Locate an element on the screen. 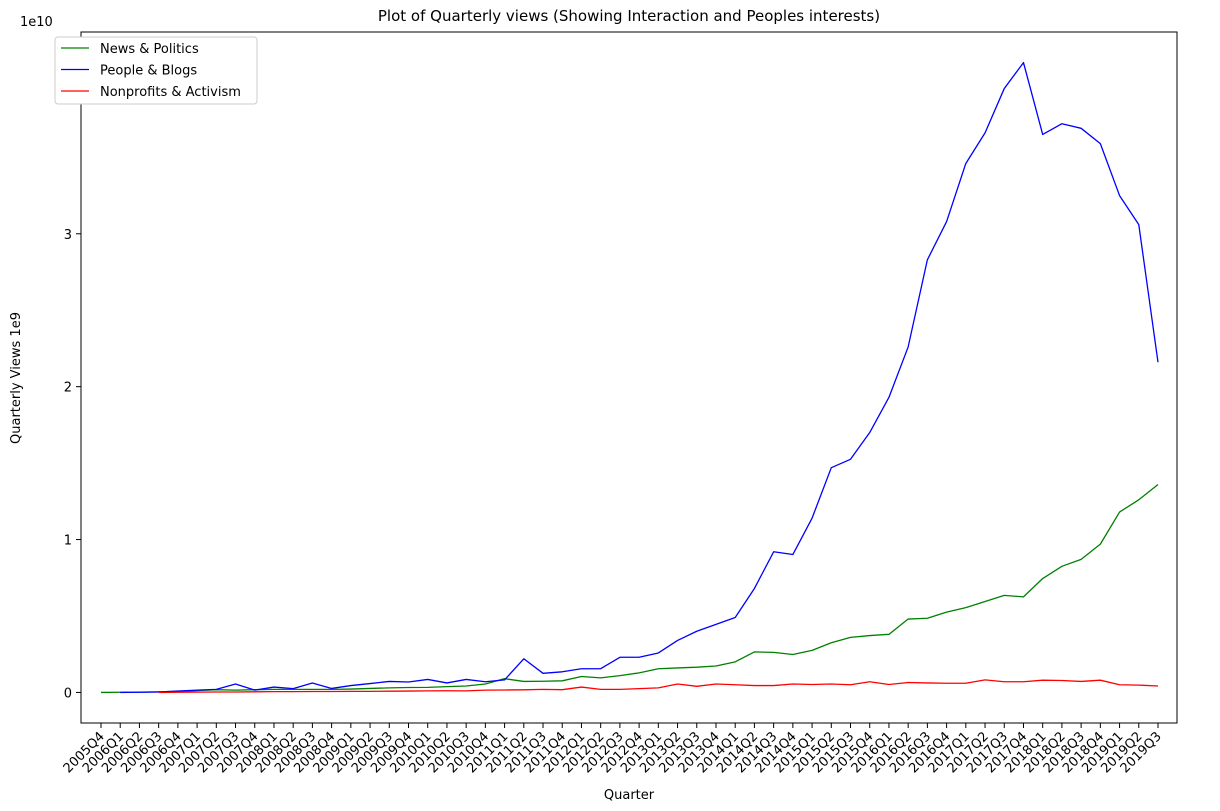 This screenshot has width=1220, height=811. y-tick-label: 0 is located at coordinates (68, 693).